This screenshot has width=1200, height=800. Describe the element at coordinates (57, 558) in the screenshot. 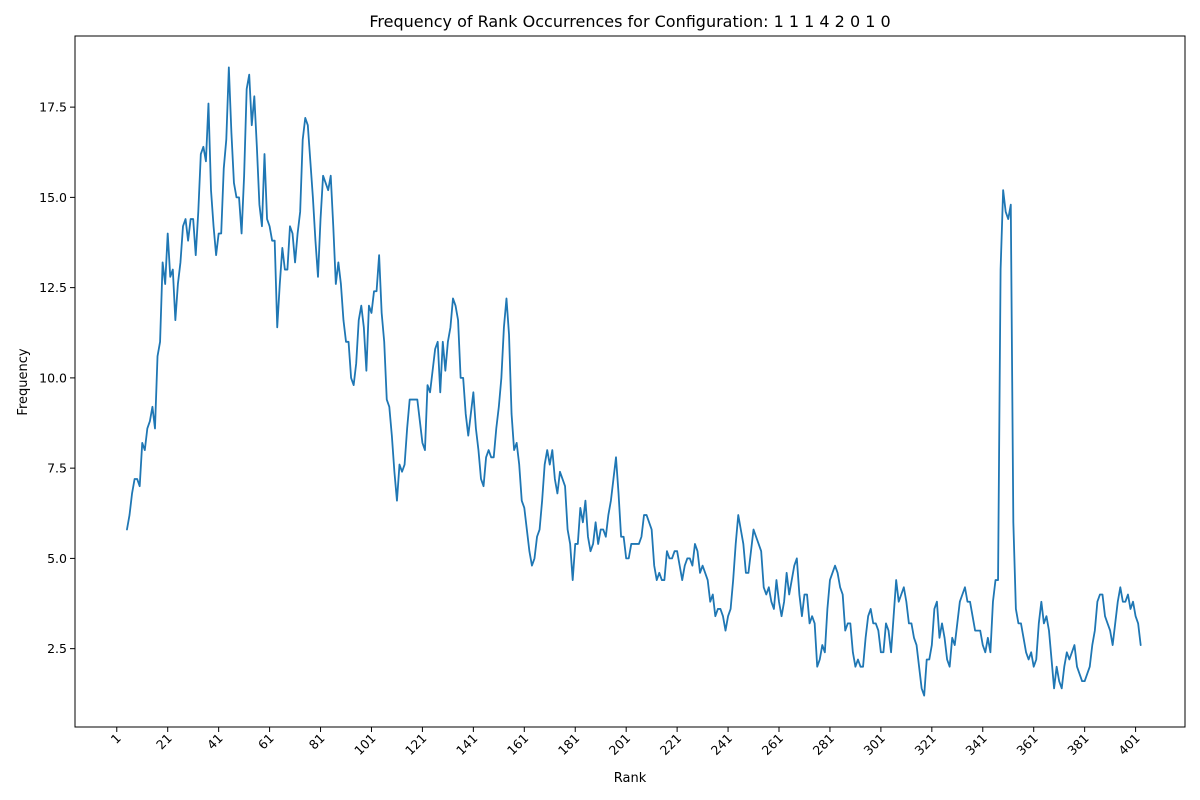

I see `y-tick-label: 5.0` at that location.